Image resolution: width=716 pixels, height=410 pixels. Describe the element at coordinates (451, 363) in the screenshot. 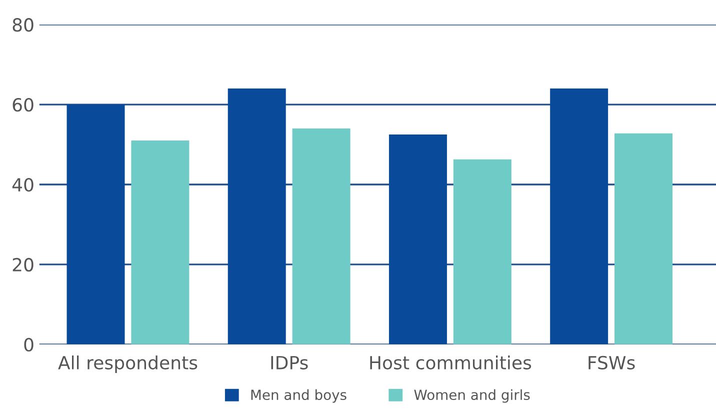

I see `x-tick-label: Host communities` at that location.